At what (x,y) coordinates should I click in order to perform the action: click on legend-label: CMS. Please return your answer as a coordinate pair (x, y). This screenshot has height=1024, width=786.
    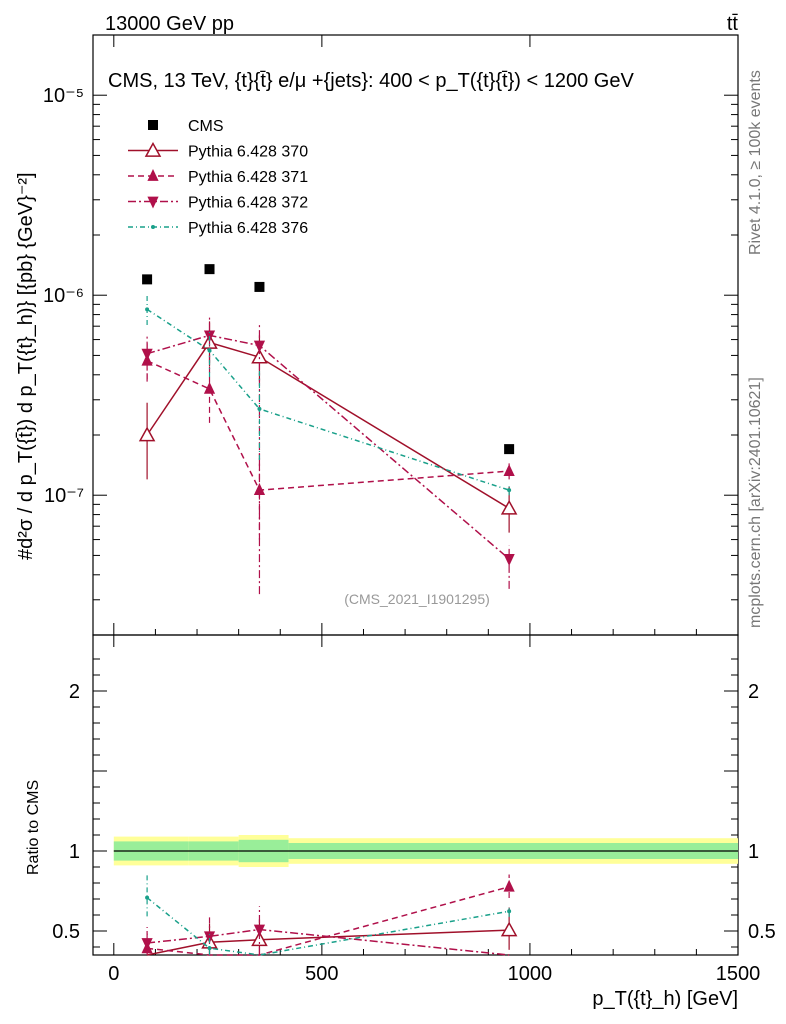
    Looking at the image, I should click on (206, 126).